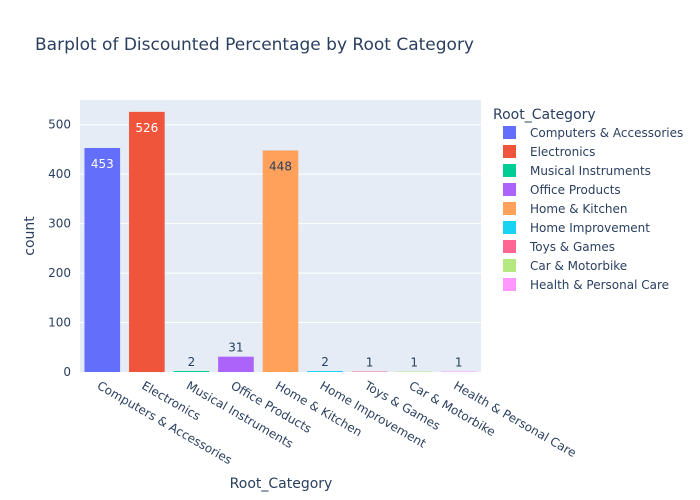 The image size is (700, 500). What do you see at coordinates (280, 166) in the screenshot?
I see `data-label: 448` at bounding box center [280, 166].